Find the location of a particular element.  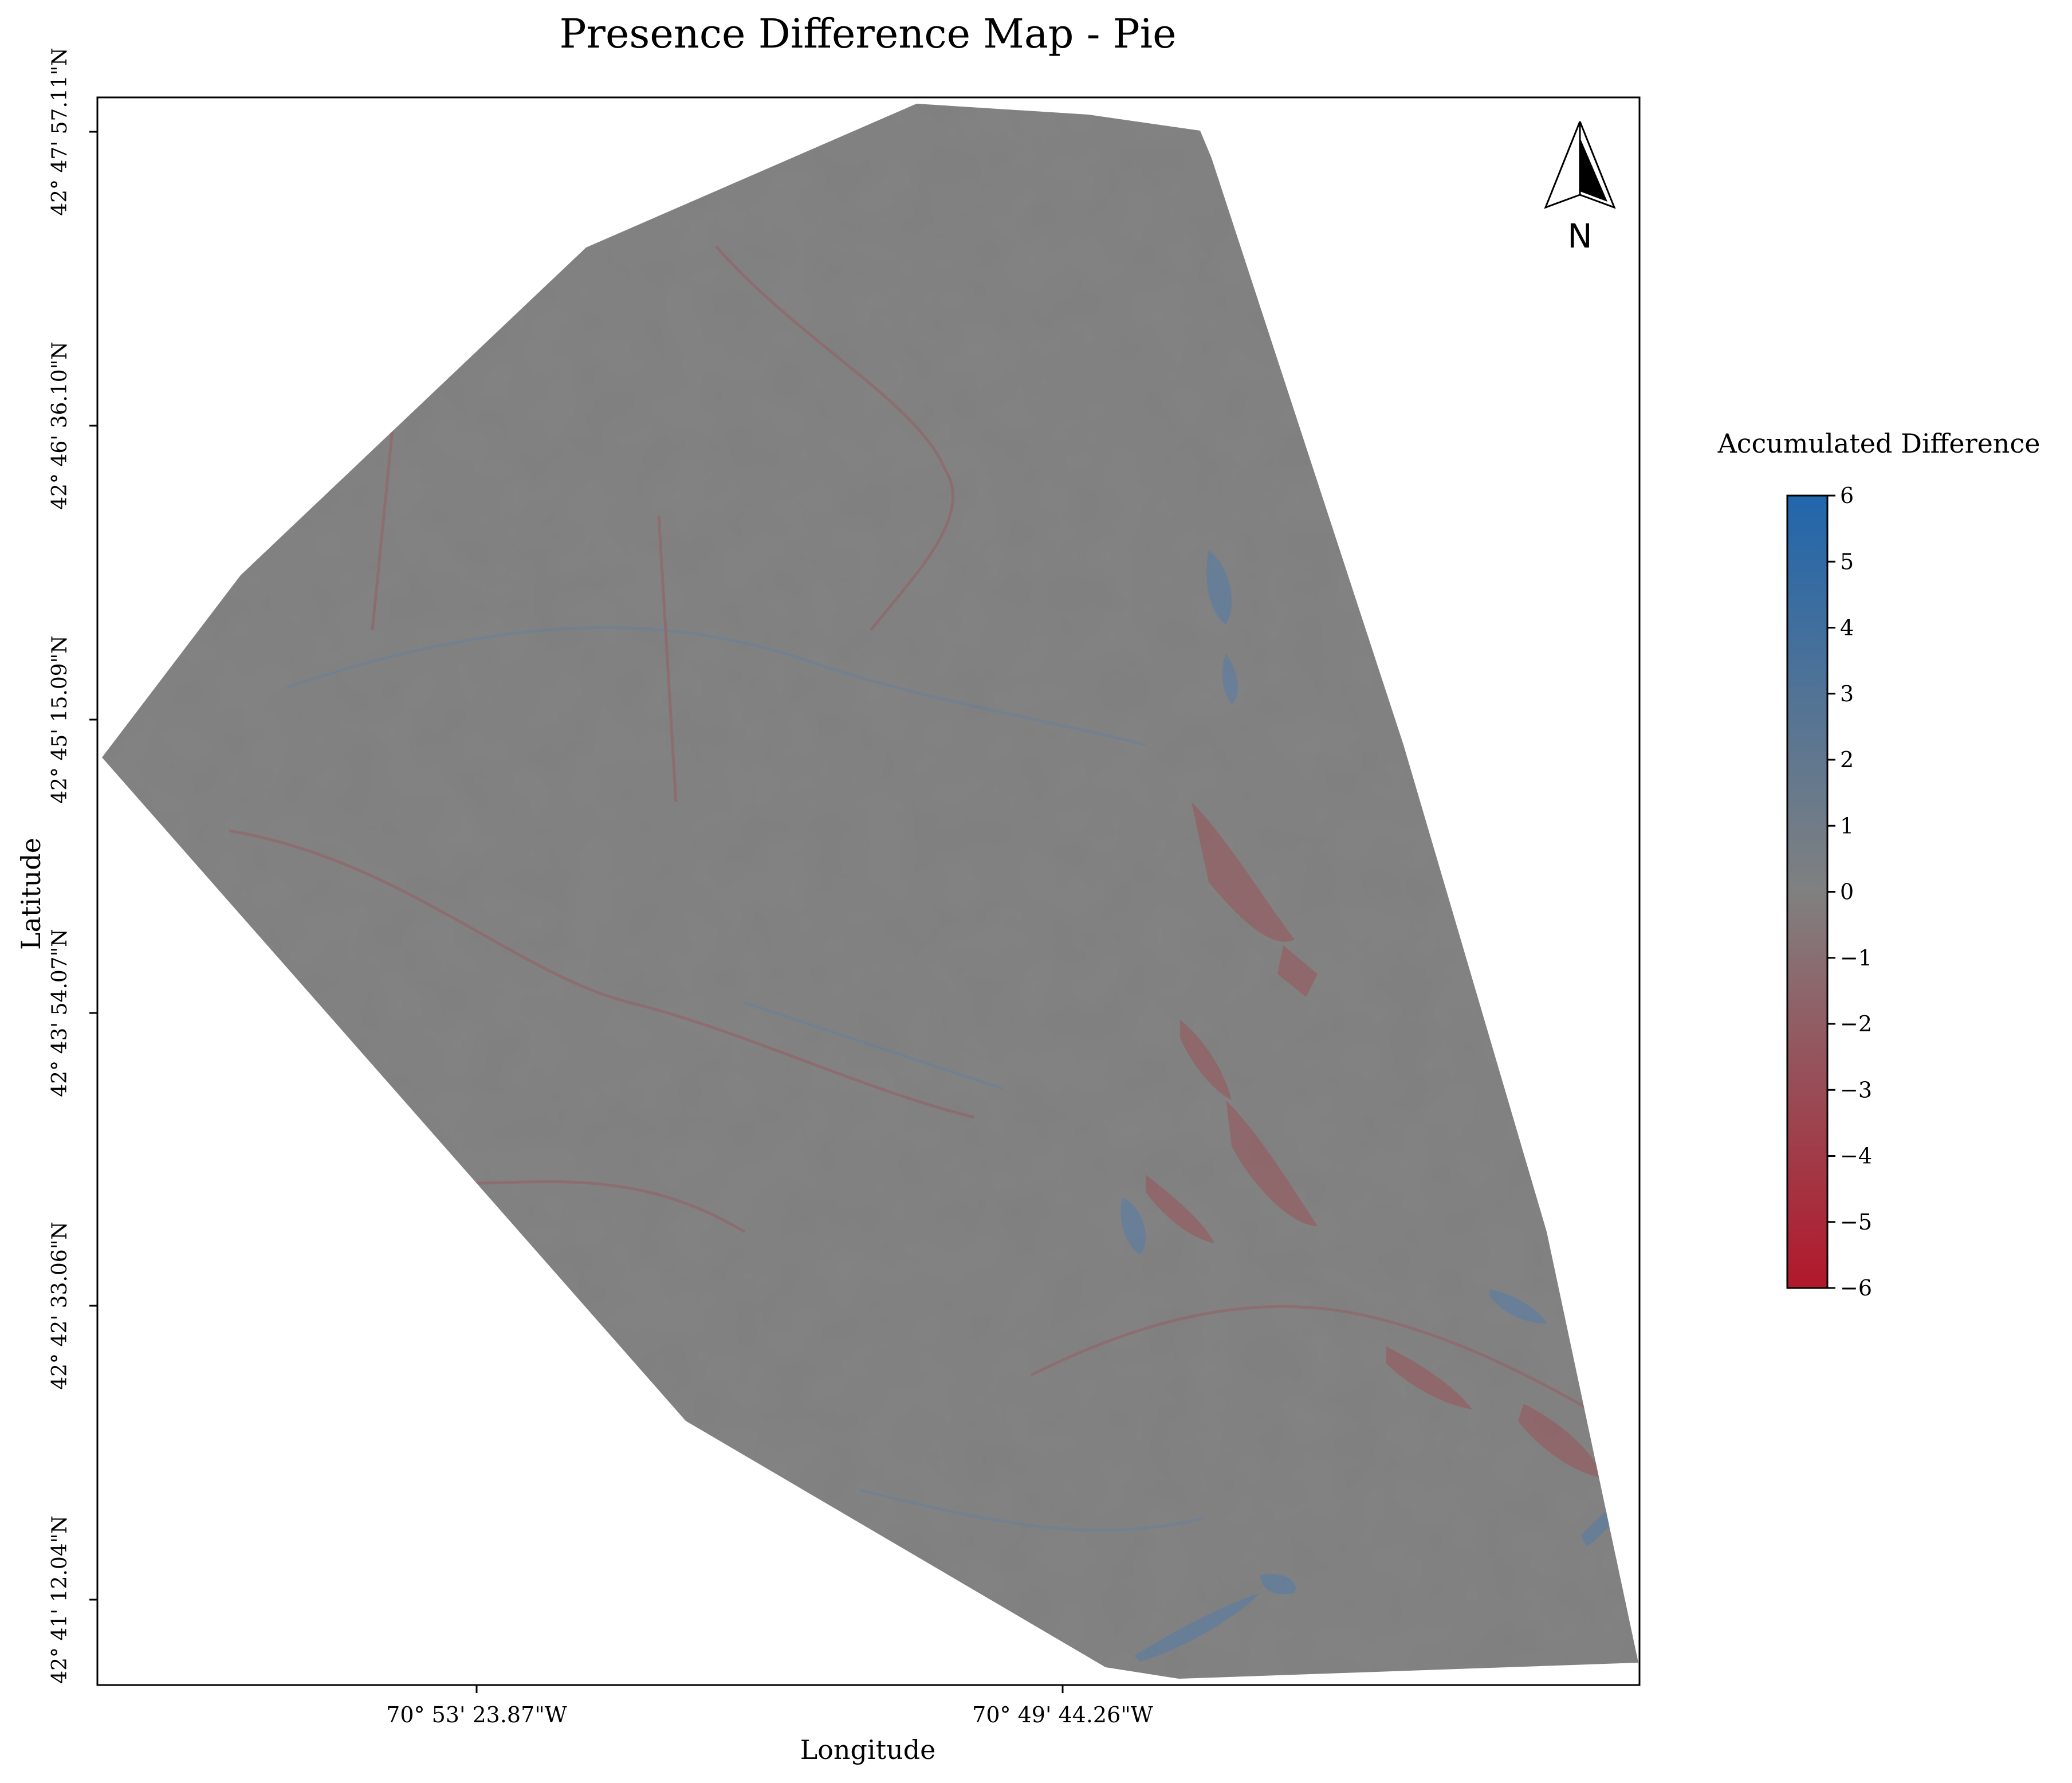

colorbar-tick-label: 4 is located at coordinates (1847, 628).